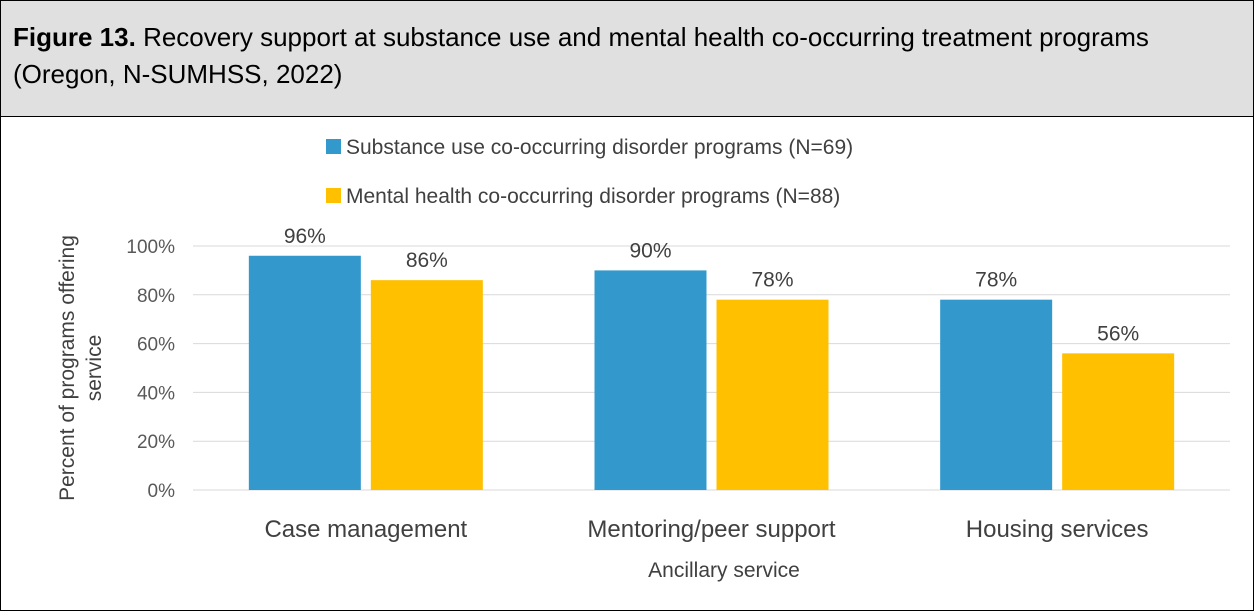 Image resolution: width=1254 pixels, height=611 pixels. What do you see at coordinates (94, 368) in the screenshot?
I see `y-axis-label-line: service` at bounding box center [94, 368].